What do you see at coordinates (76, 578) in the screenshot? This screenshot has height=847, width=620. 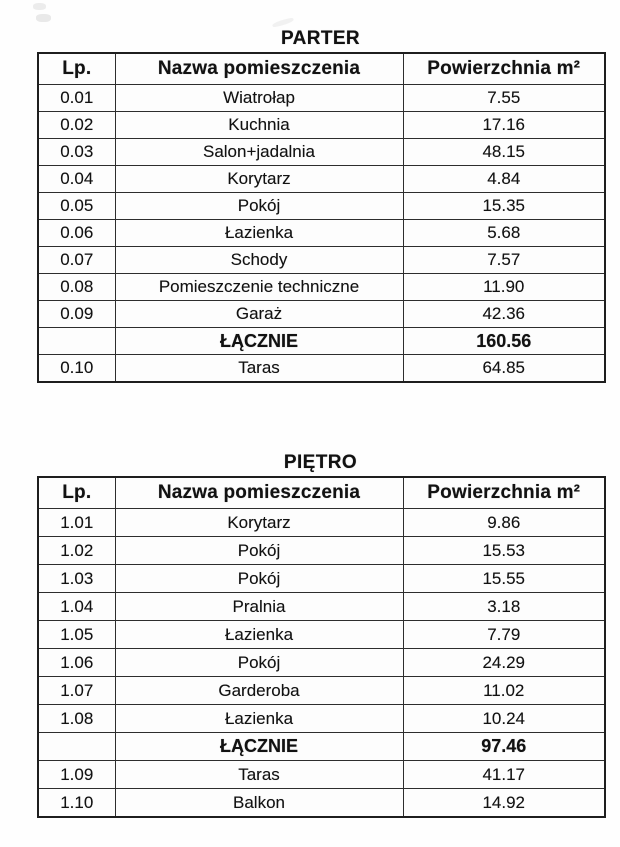 I see `lp-cell: 1.03` at bounding box center [76, 578].